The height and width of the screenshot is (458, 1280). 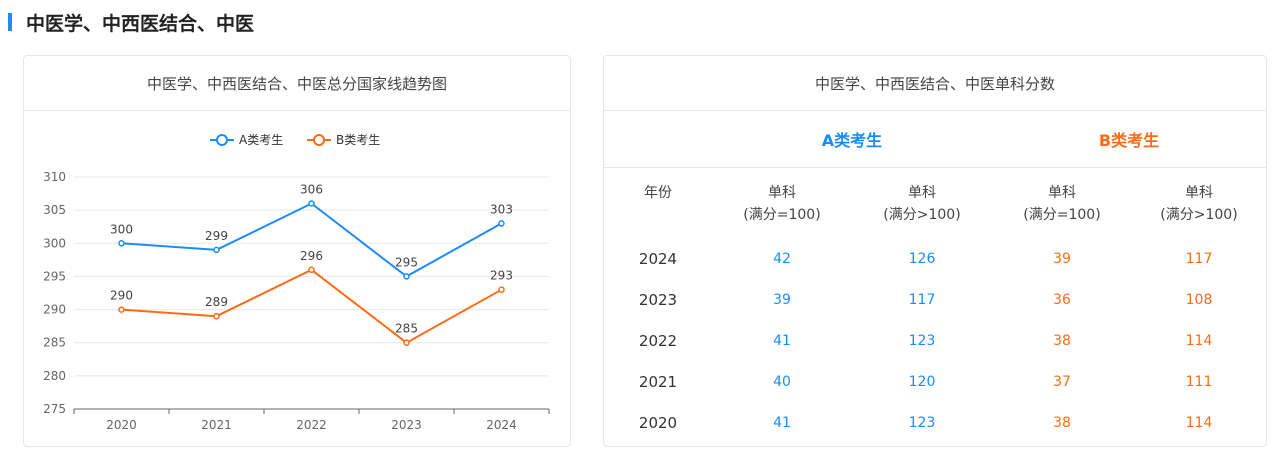 What do you see at coordinates (216, 302) in the screenshot?
I see `data-label: 289` at bounding box center [216, 302].